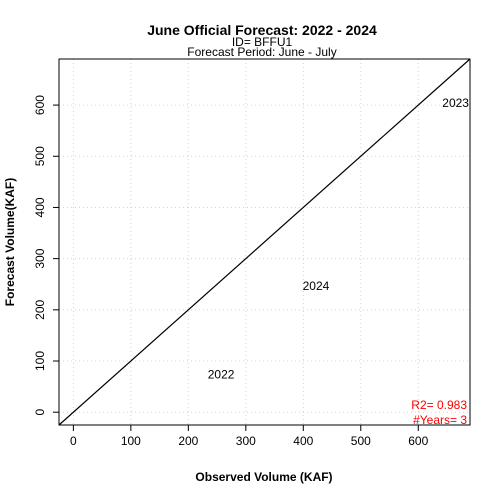  I want to click on point-label: 2023, so click(455, 103).